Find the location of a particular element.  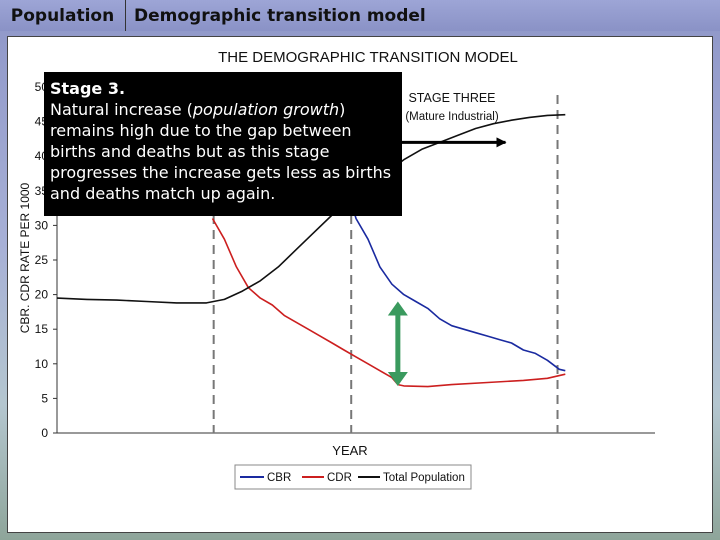

gap-arrow-head-bottom is located at coordinates (397, 378).